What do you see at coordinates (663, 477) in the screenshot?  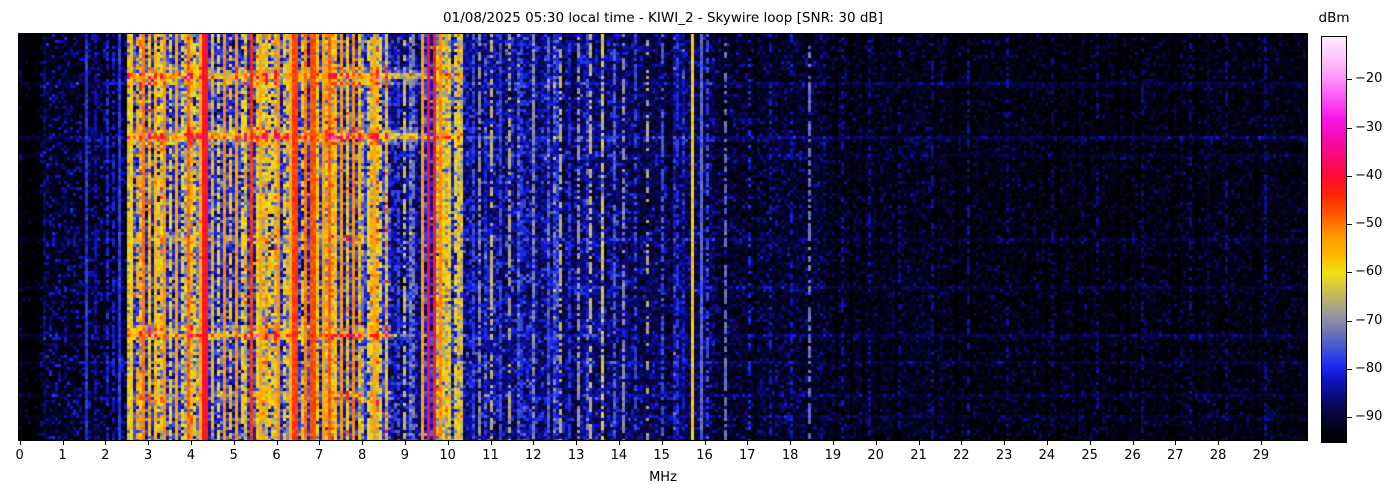 I see `x-axis-label: MHz` at bounding box center [663, 477].